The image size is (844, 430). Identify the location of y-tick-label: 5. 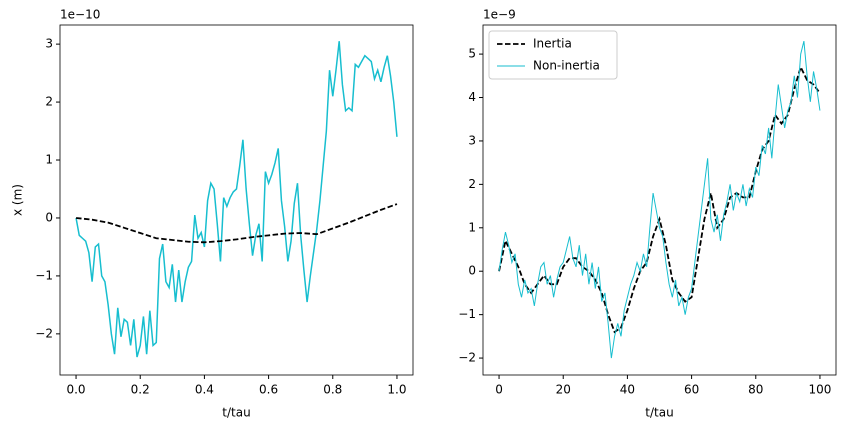
(472, 54).